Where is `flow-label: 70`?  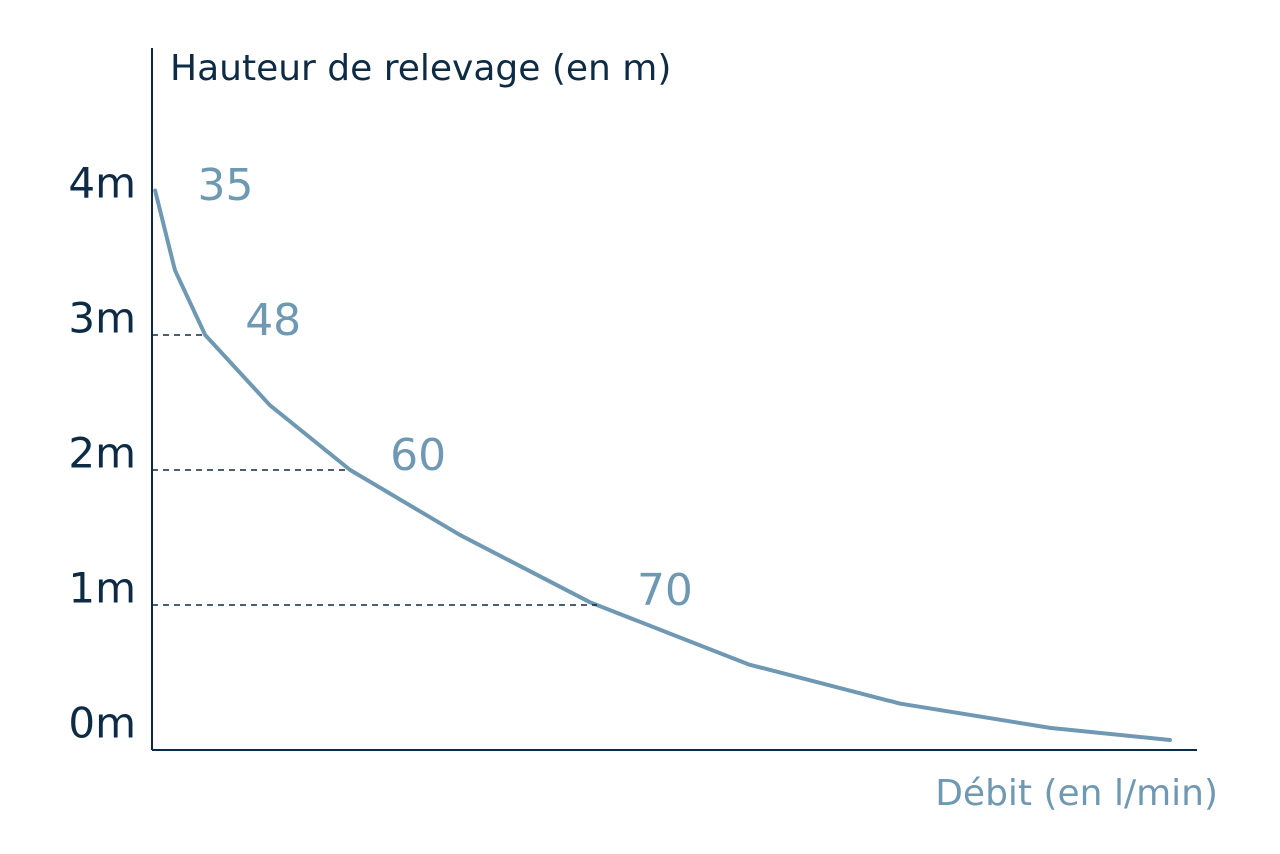 flow-label: 70 is located at coordinates (665, 590).